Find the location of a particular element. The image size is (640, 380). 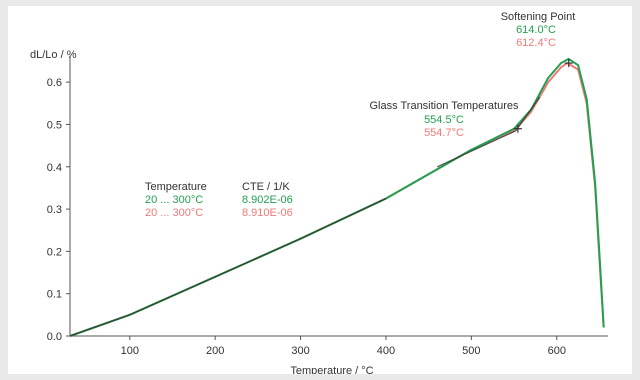

softening-point-green: 614.0°C is located at coordinates (536, 30).